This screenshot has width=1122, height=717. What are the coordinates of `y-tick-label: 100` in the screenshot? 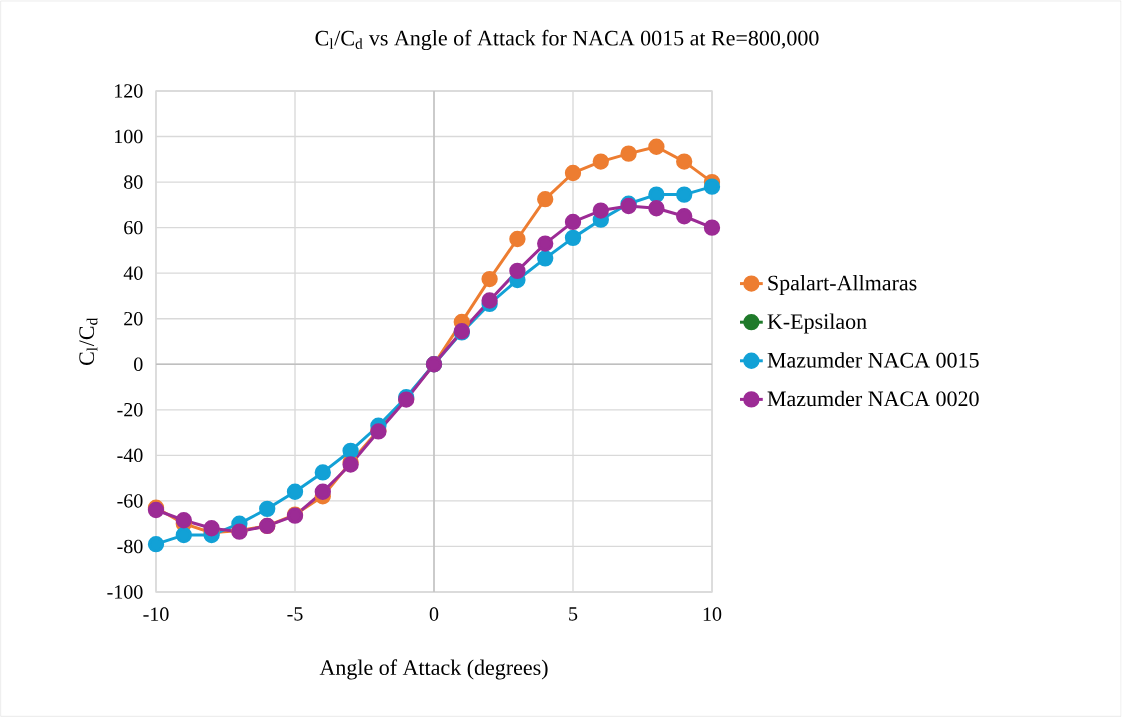 It's located at (129, 136).